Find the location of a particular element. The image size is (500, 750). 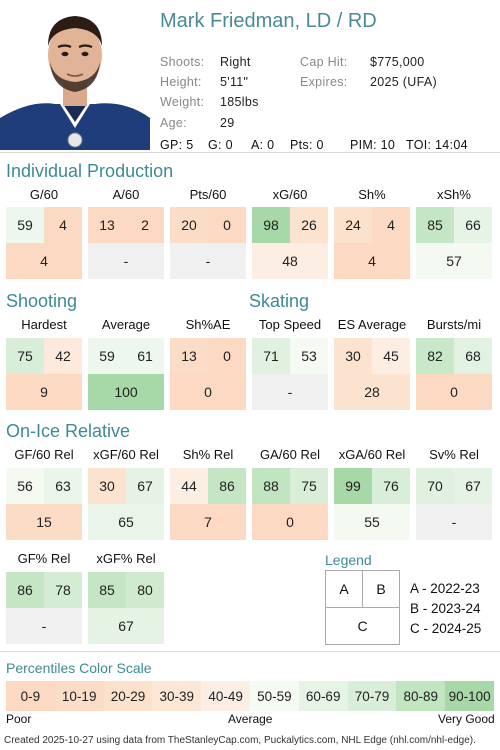

stat-label: Top Speed is located at coordinates (290, 324).